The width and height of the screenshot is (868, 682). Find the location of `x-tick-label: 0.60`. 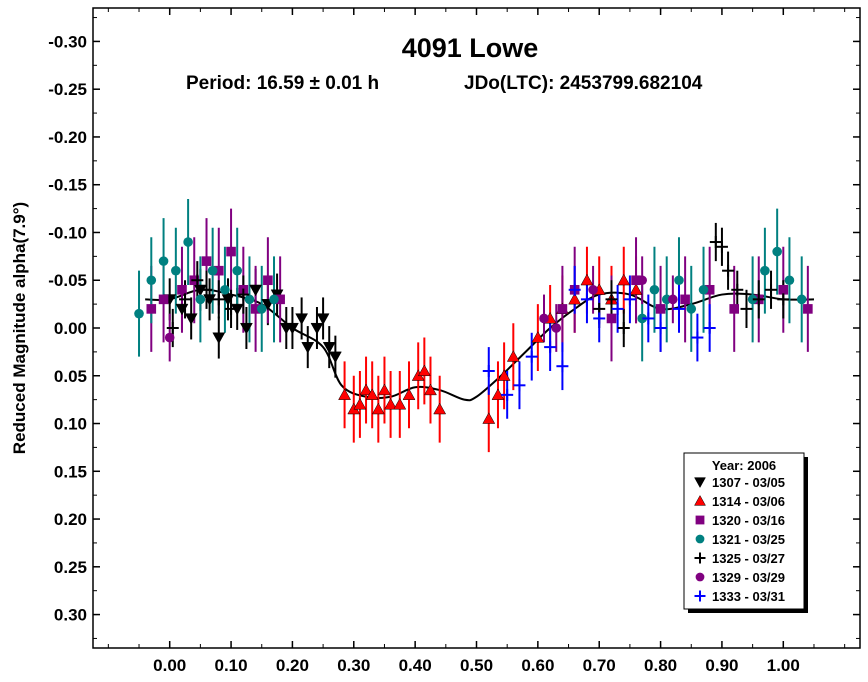

x-tick-label: 0.60 is located at coordinates (537, 665).